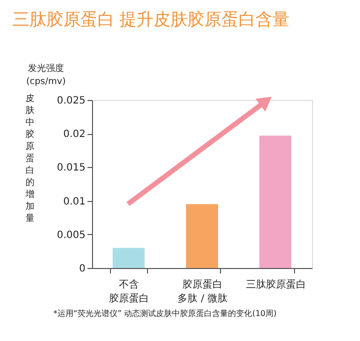 The height and width of the screenshot is (341, 360). What do you see at coordinates (74, 202) in the screenshot?
I see `y-tick-label: 0.01` at bounding box center [74, 202].